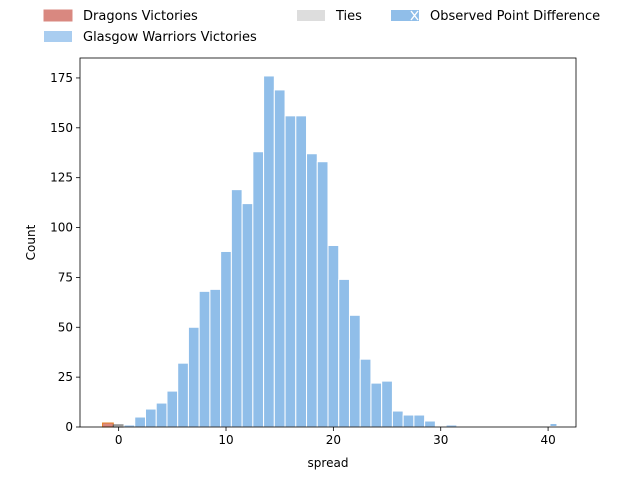 Image resolution: width=640 pixels, height=480 pixels. Describe the element at coordinates (140, 16) in the screenshot. I see `legend-label-dragons: Dragons Victories` at that location.